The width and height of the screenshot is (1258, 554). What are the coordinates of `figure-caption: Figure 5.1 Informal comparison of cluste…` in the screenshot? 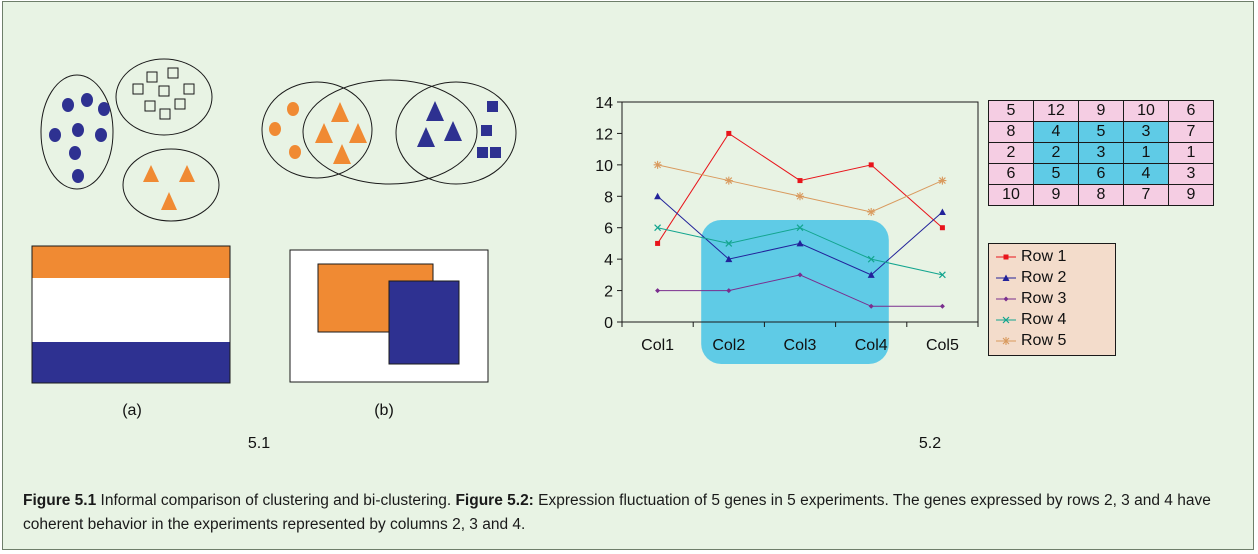 It's located at (634, 513).